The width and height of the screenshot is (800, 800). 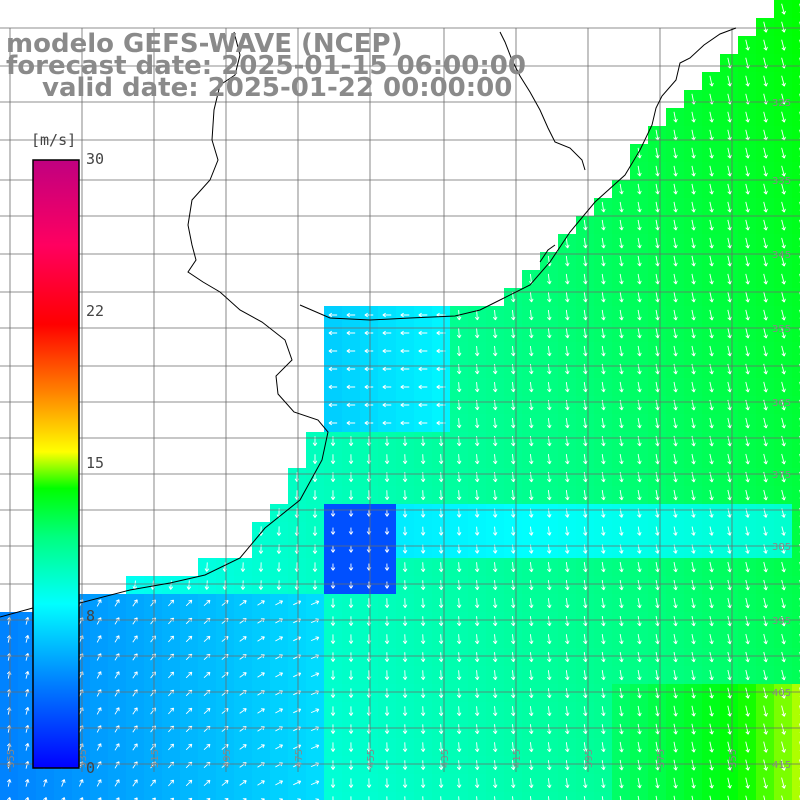 I want to click on colorbar, so click(x=56, y=464).